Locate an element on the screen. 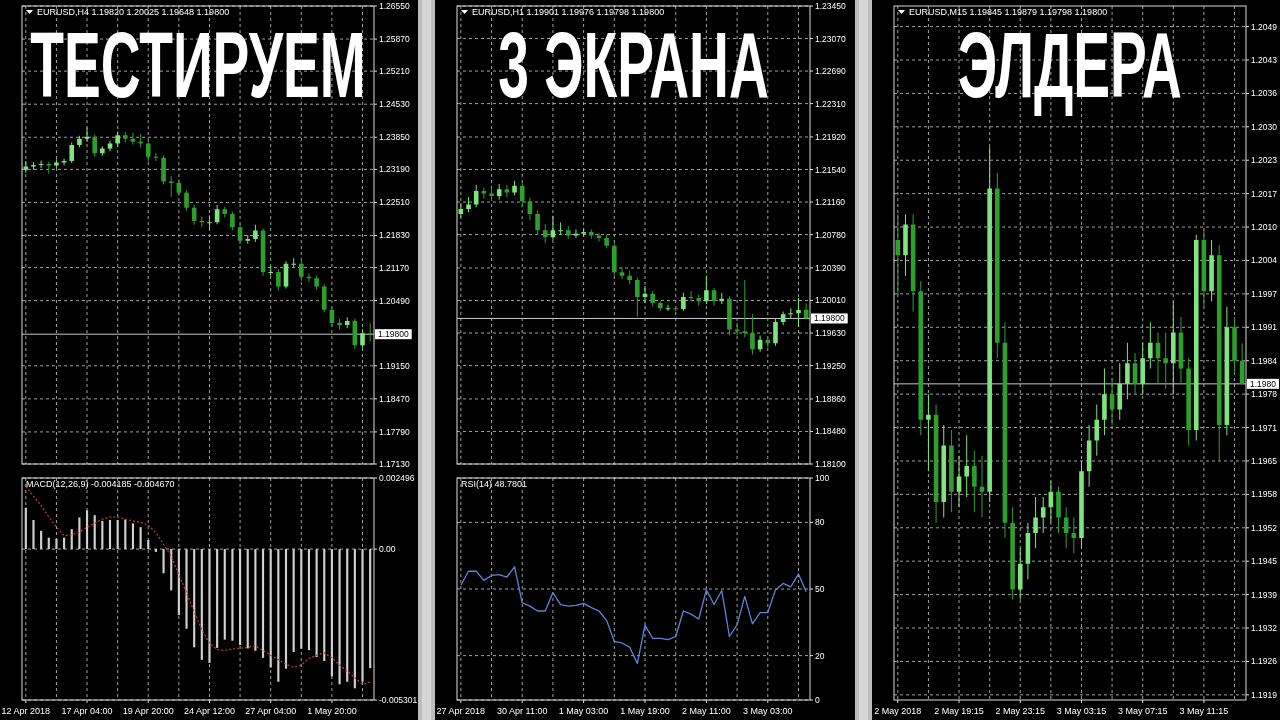  y-tick-label: 1.21540 is located at coordinates (830, 169).